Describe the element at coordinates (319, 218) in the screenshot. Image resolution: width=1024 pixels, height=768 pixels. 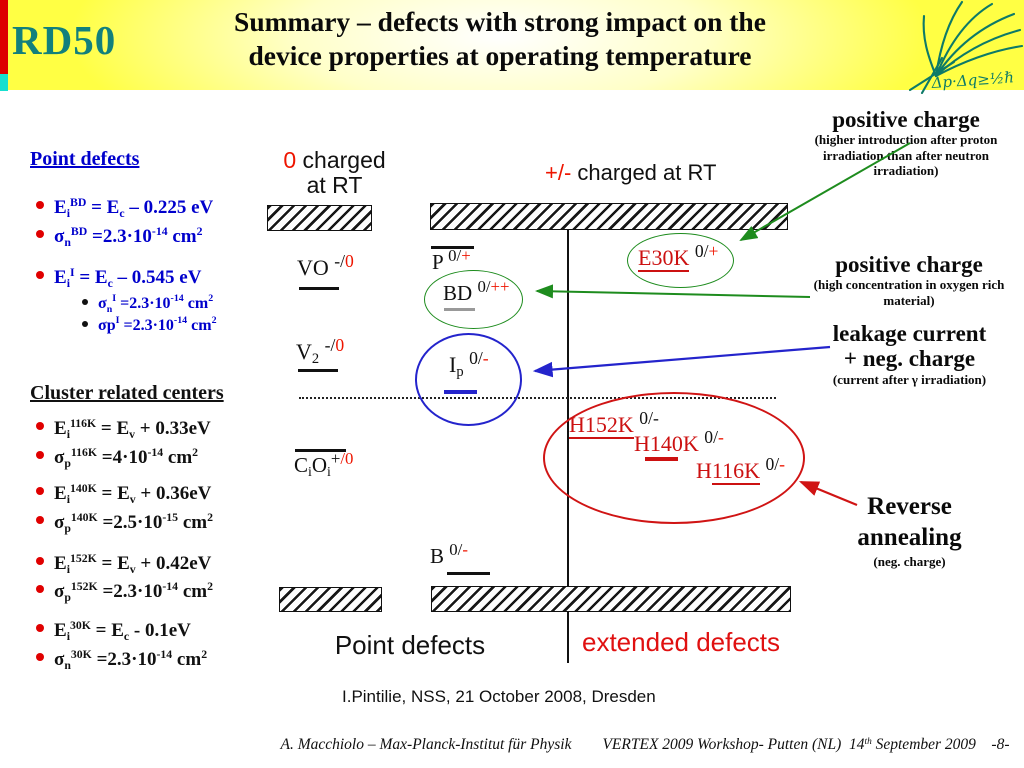
I see `conduction-band-left` at that location.